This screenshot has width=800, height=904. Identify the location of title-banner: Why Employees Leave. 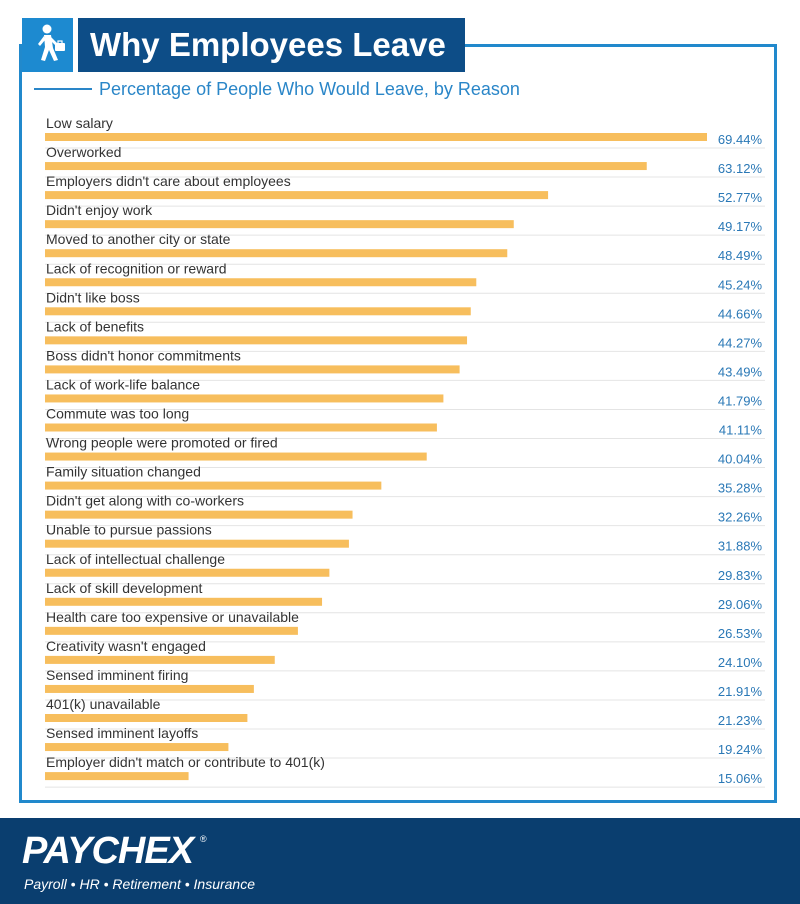
(243, 45).